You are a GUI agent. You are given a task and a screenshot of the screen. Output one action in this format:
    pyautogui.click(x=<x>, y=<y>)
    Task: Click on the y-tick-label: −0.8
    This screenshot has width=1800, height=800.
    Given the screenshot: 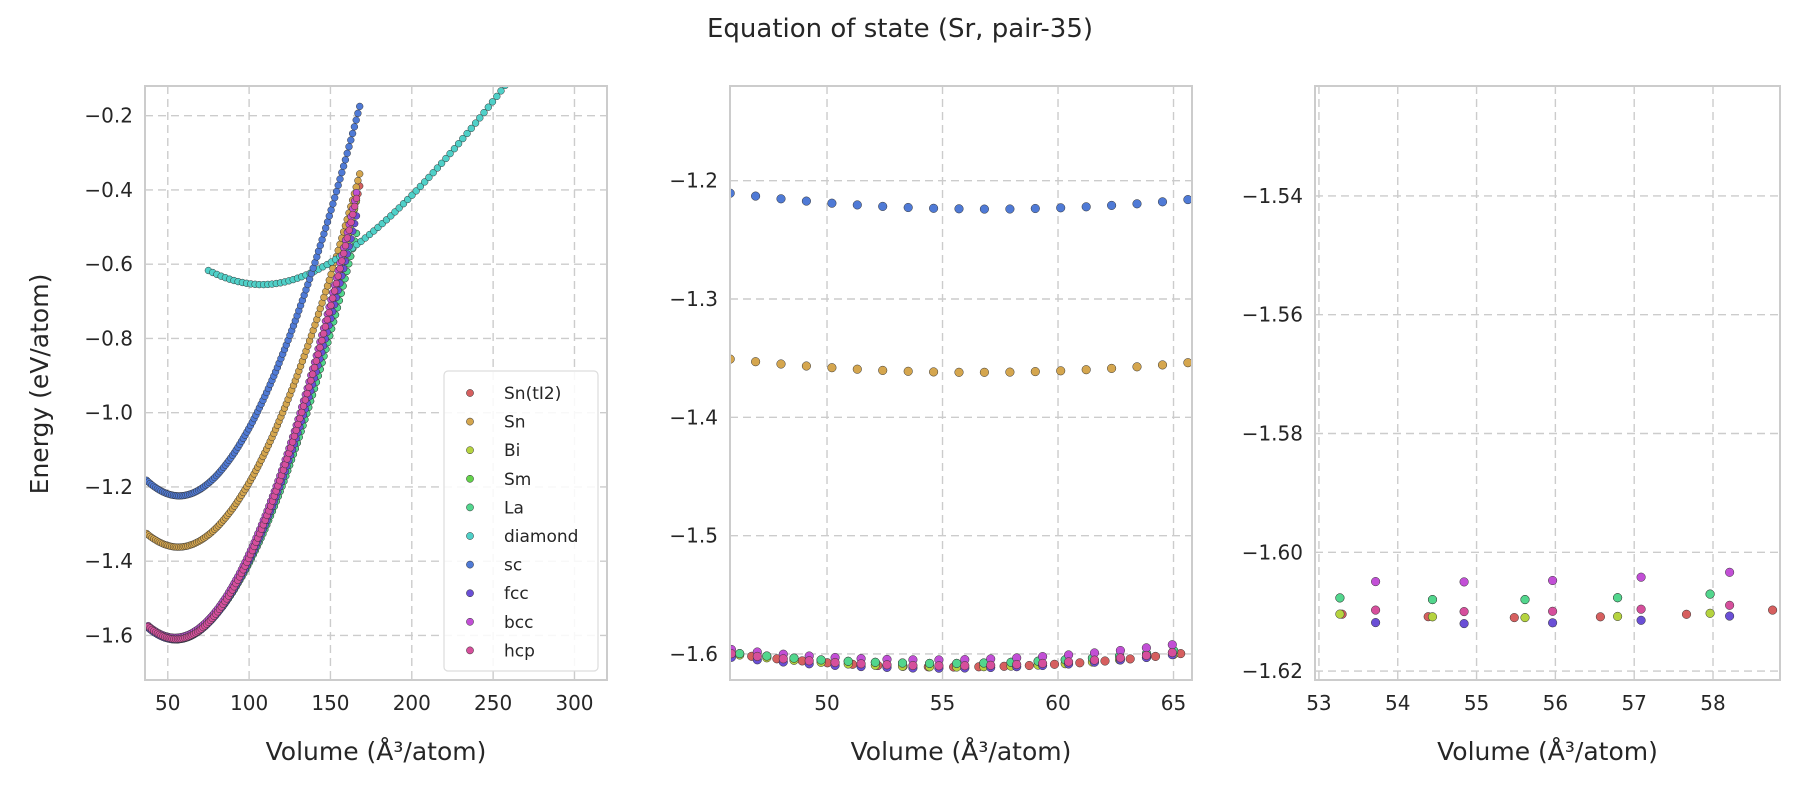 What is the action you would take?
    pyautogui.click(x=108, y=338)
    